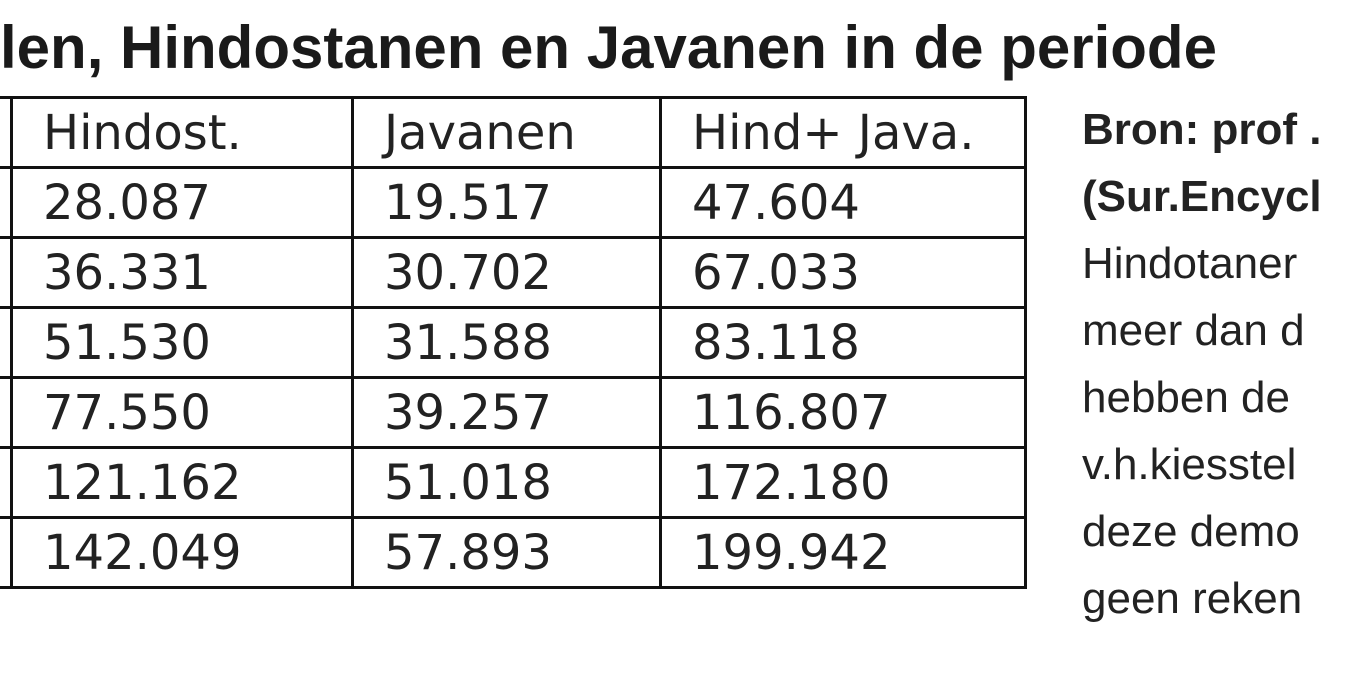 Image resolution: width=1360 pixels, height=700 pixels. I want to click on source-note-line: v.h.kiesstel, so click(1189, 464).